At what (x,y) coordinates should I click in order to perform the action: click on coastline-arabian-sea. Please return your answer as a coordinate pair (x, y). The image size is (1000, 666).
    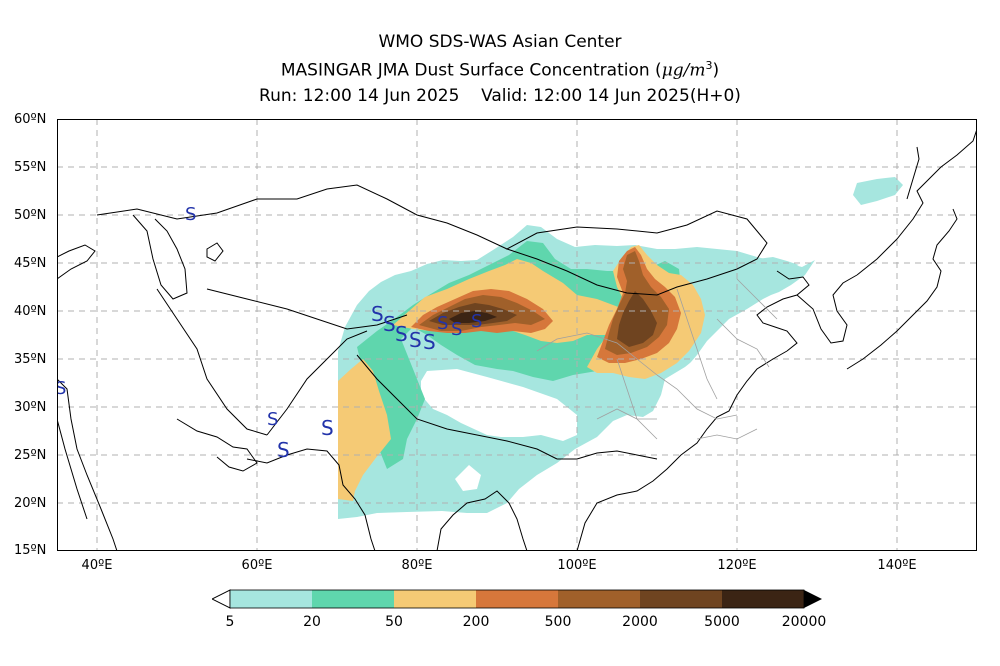
    Looking at the image, I should click on (311, 499).